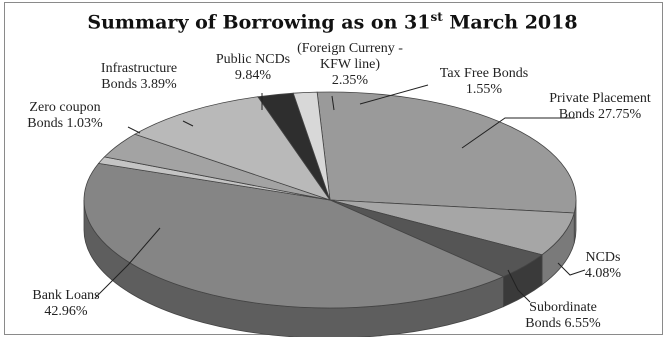  I want to click on slice-label: Tax Free Bonds 1.55%, so click(484, 81).